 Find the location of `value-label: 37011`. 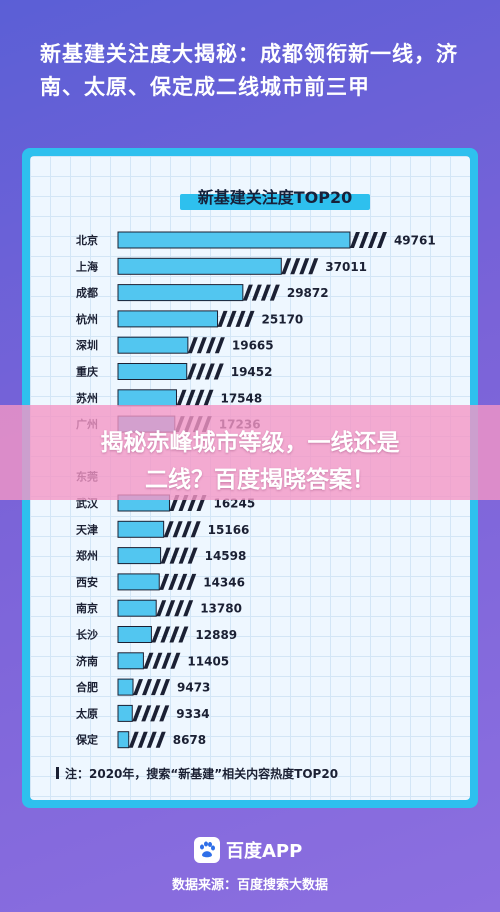

value-label: 37011 is located at coordinates (346, 267).